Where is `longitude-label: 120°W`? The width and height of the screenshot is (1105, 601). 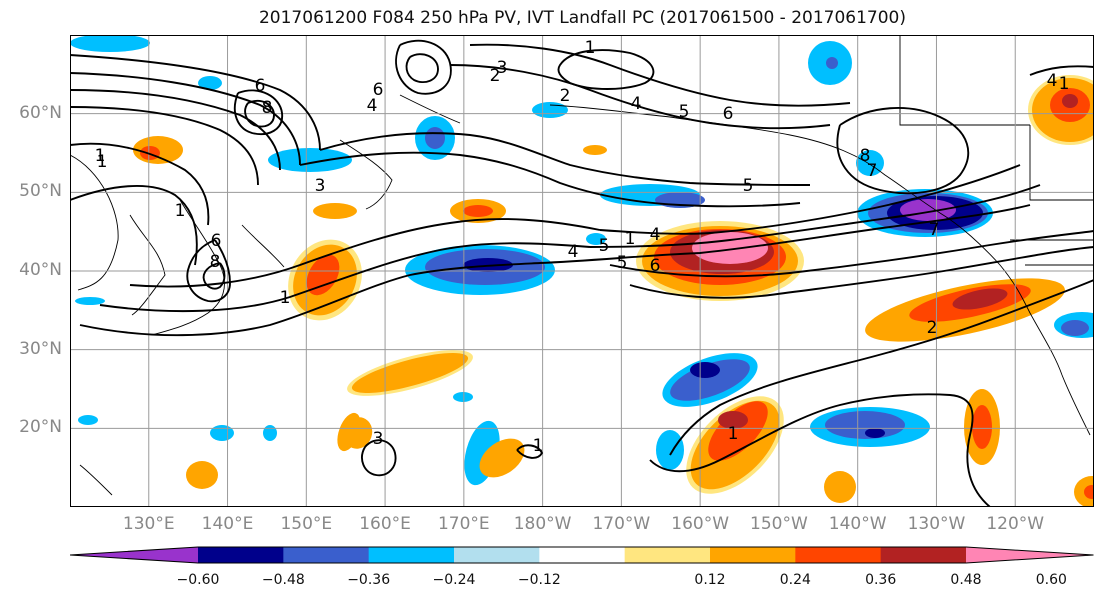
longitude-label: 120°W is located at coordinates (1015, 524).